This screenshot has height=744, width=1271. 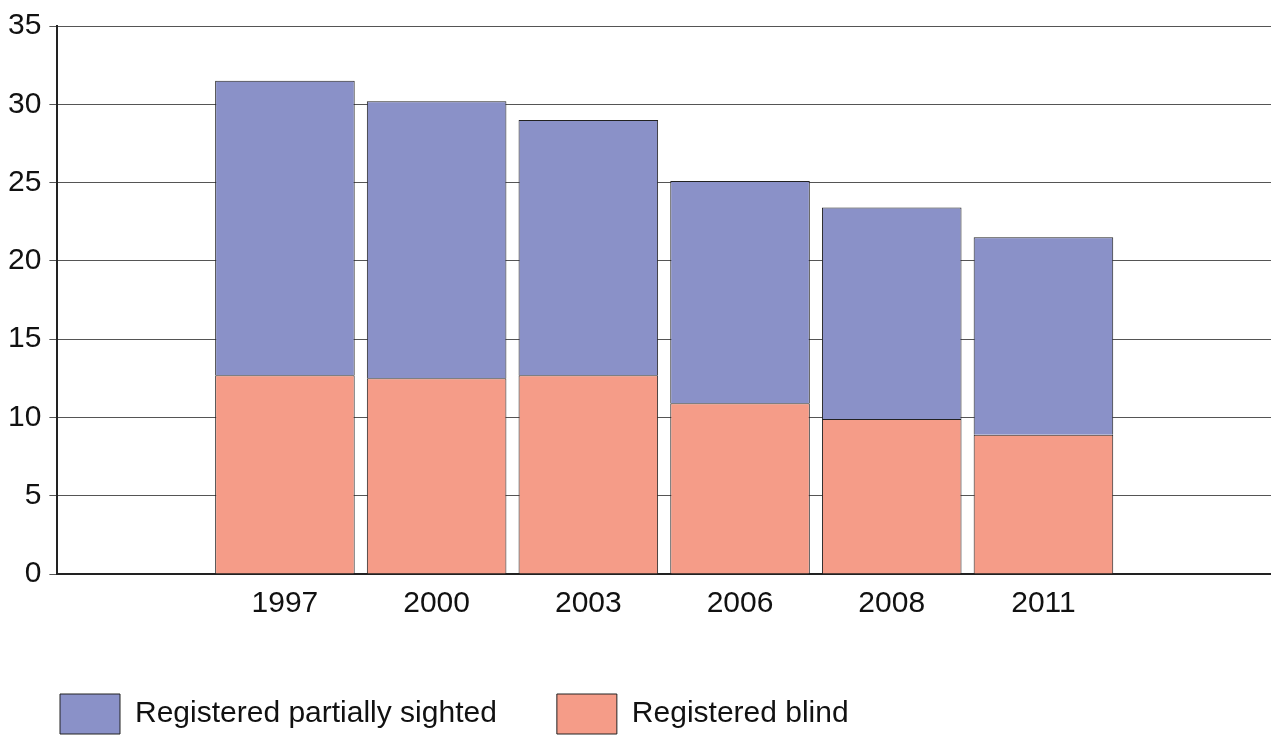 I want to click on y-tick-label: 30, so click(x=24, y=102).